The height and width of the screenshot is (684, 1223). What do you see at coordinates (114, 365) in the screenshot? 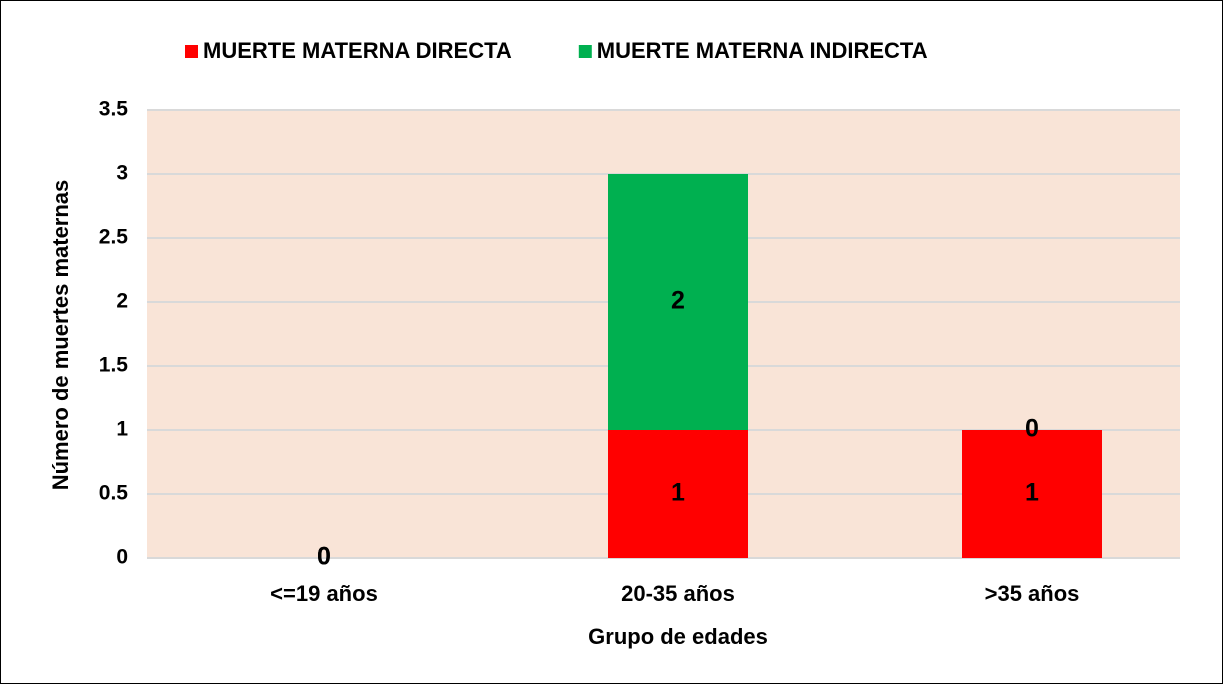
I see `y-tick-label: 1.5` at bounding box center [114, 365].